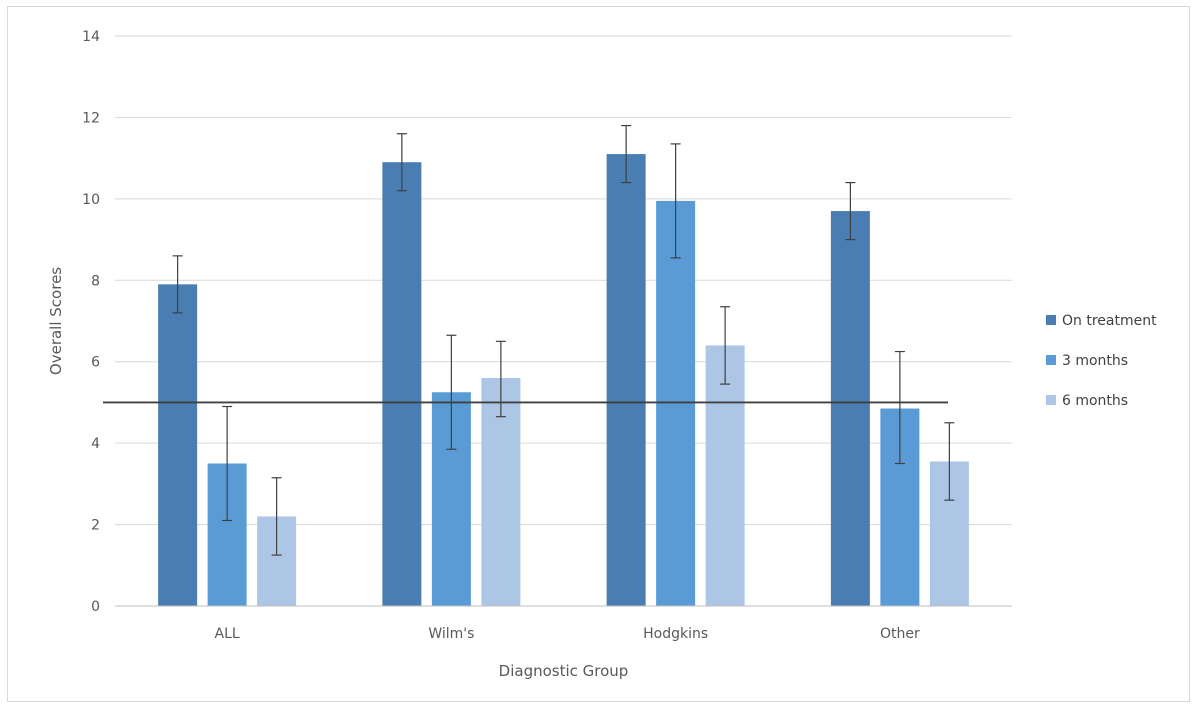  I want to click on x-tick-label: Wilm's, so click(451, 634).